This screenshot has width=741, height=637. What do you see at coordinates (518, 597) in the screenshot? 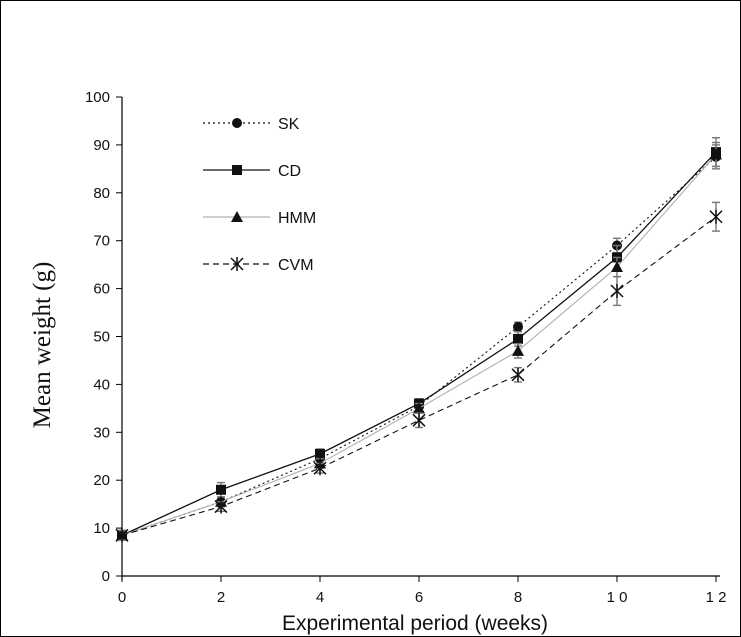
I see `x-tick-label: 8` at bounding box center [518, 597].